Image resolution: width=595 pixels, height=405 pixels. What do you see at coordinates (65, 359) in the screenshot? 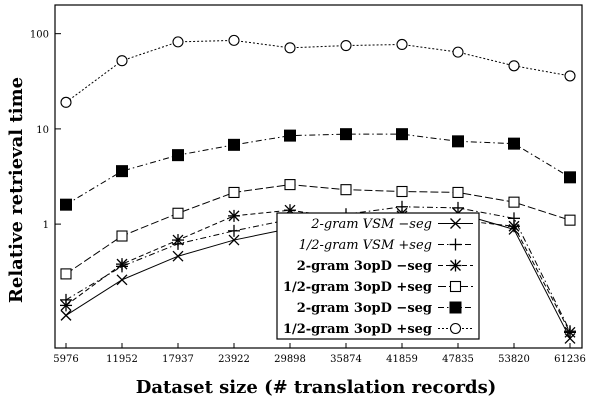
I see `x-tick-label: 5976` at bounding box center [65, 359].